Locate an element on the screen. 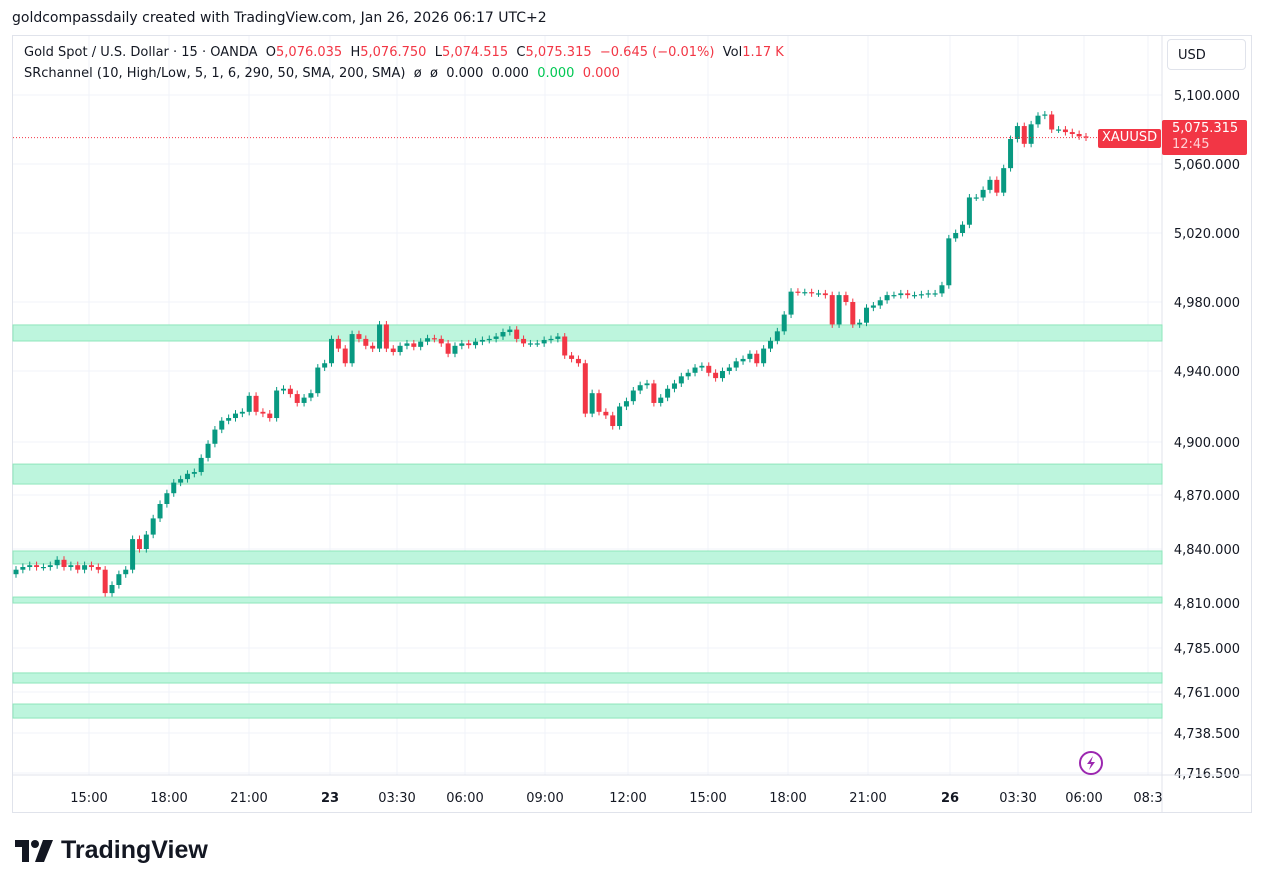  high-label: H is located at coordinates (355, 52).